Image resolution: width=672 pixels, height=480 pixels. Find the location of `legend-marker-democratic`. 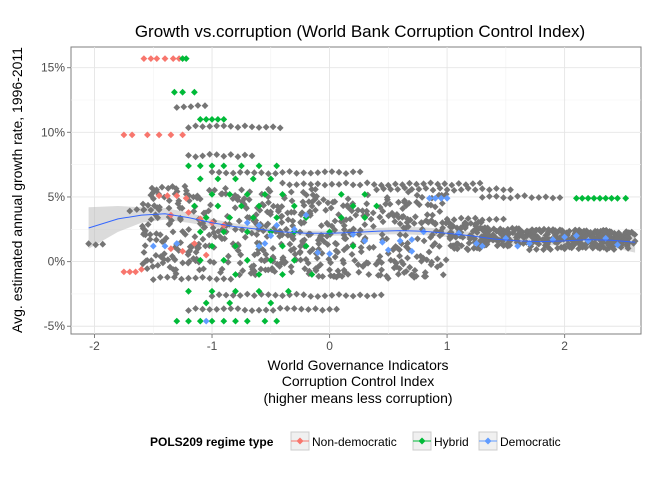

legend-marker-democratic is located at coordinates (488, 441).